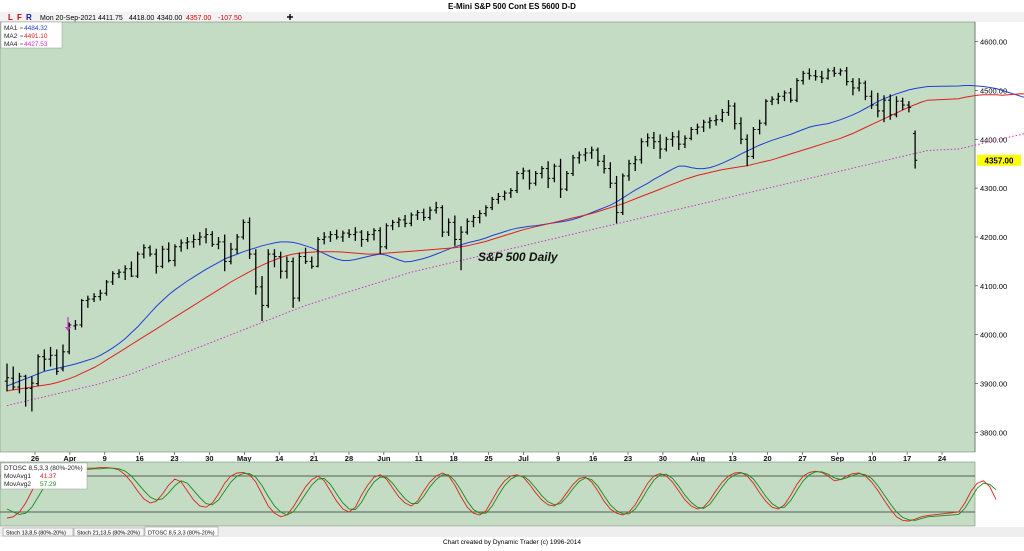 The image size is (1024, 551). Describe the element at coordinates (38, 532) in the screenshot. I see `tab-stoch-13: Stoch 13,8,5 (80%-20%)` at that location.